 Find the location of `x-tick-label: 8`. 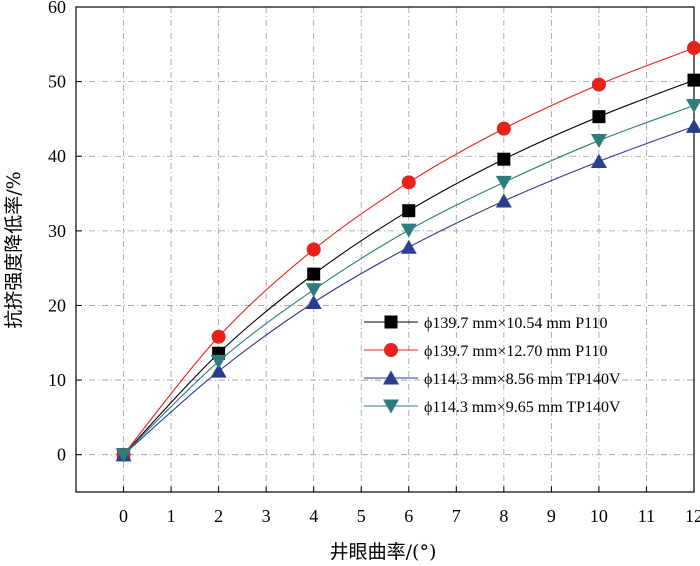

x-tick-label: 8 is located at coordinates (503, 516).